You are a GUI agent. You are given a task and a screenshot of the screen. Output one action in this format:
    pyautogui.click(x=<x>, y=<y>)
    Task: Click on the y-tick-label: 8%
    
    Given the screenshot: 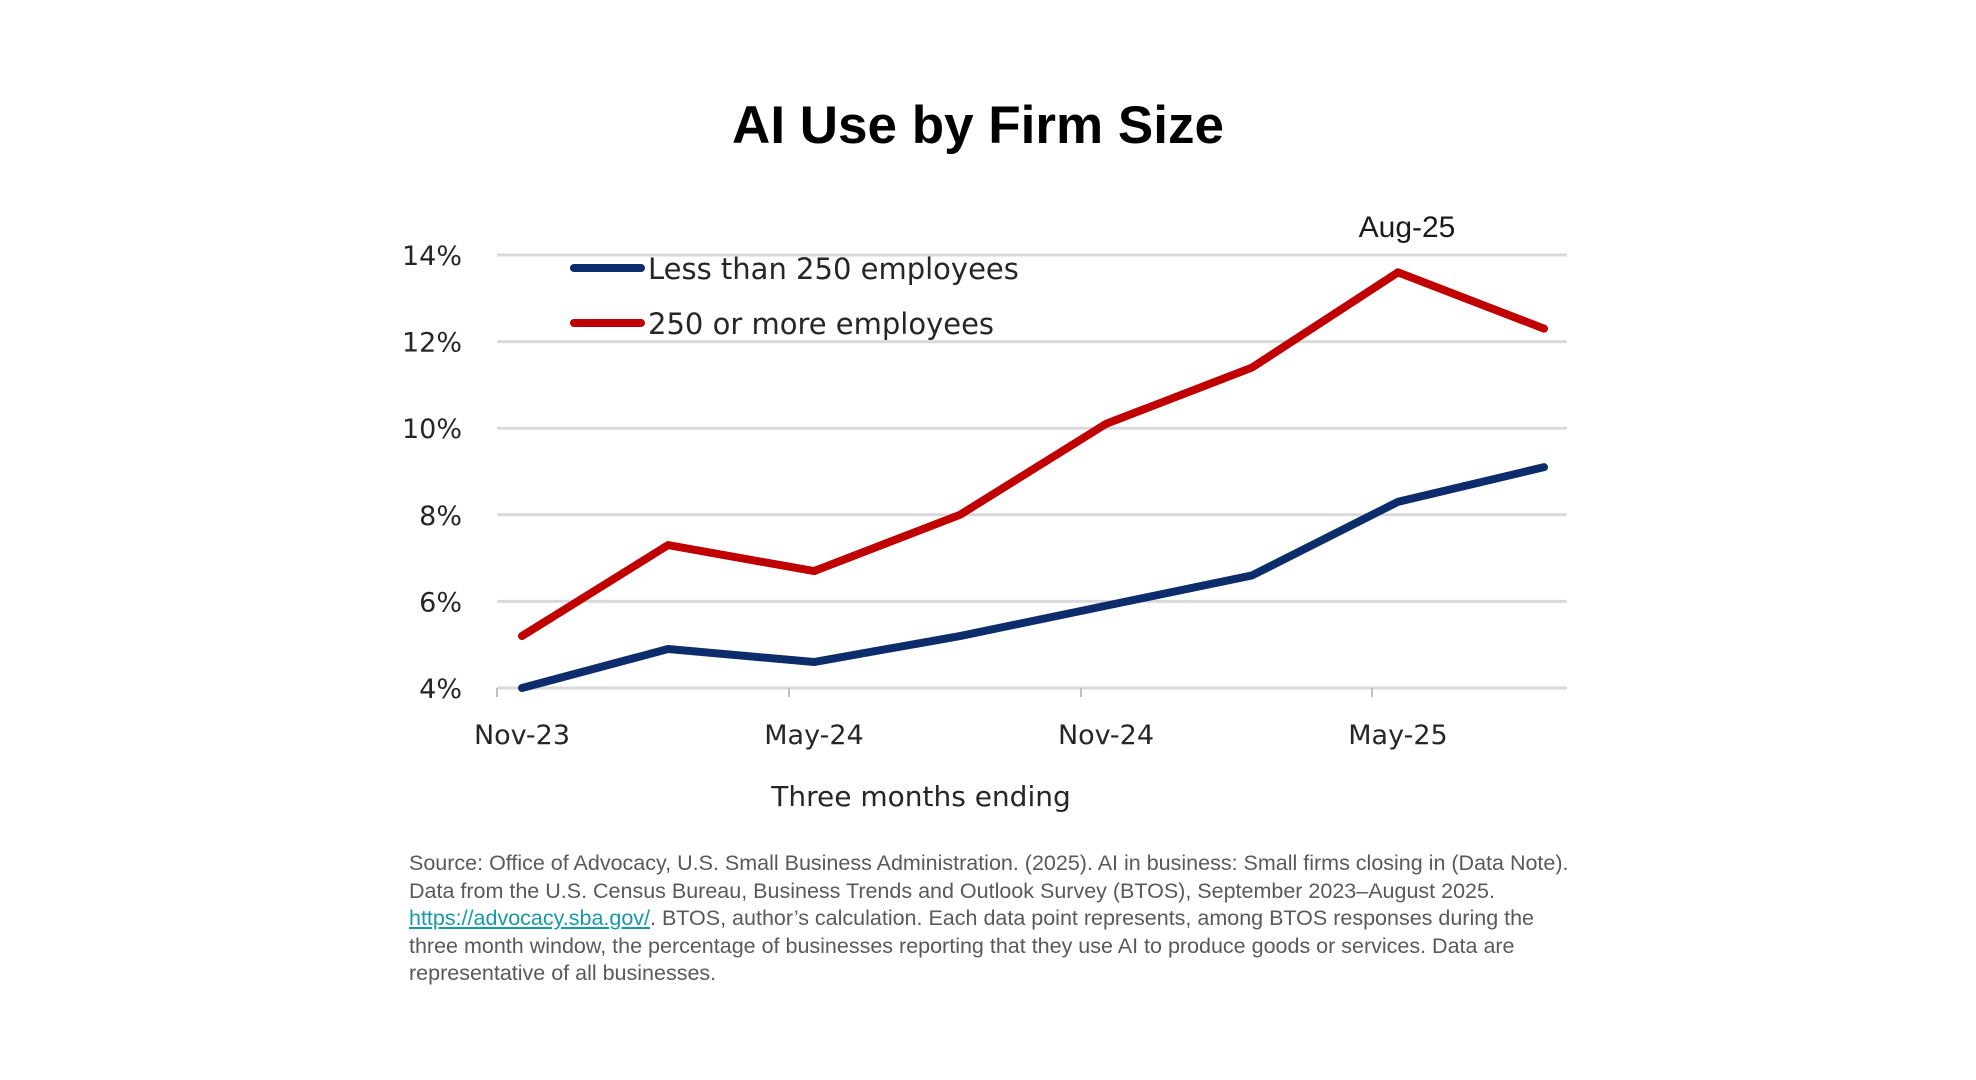 What is the action you would take?
    pyautogui.click(x=440, y=516)
    